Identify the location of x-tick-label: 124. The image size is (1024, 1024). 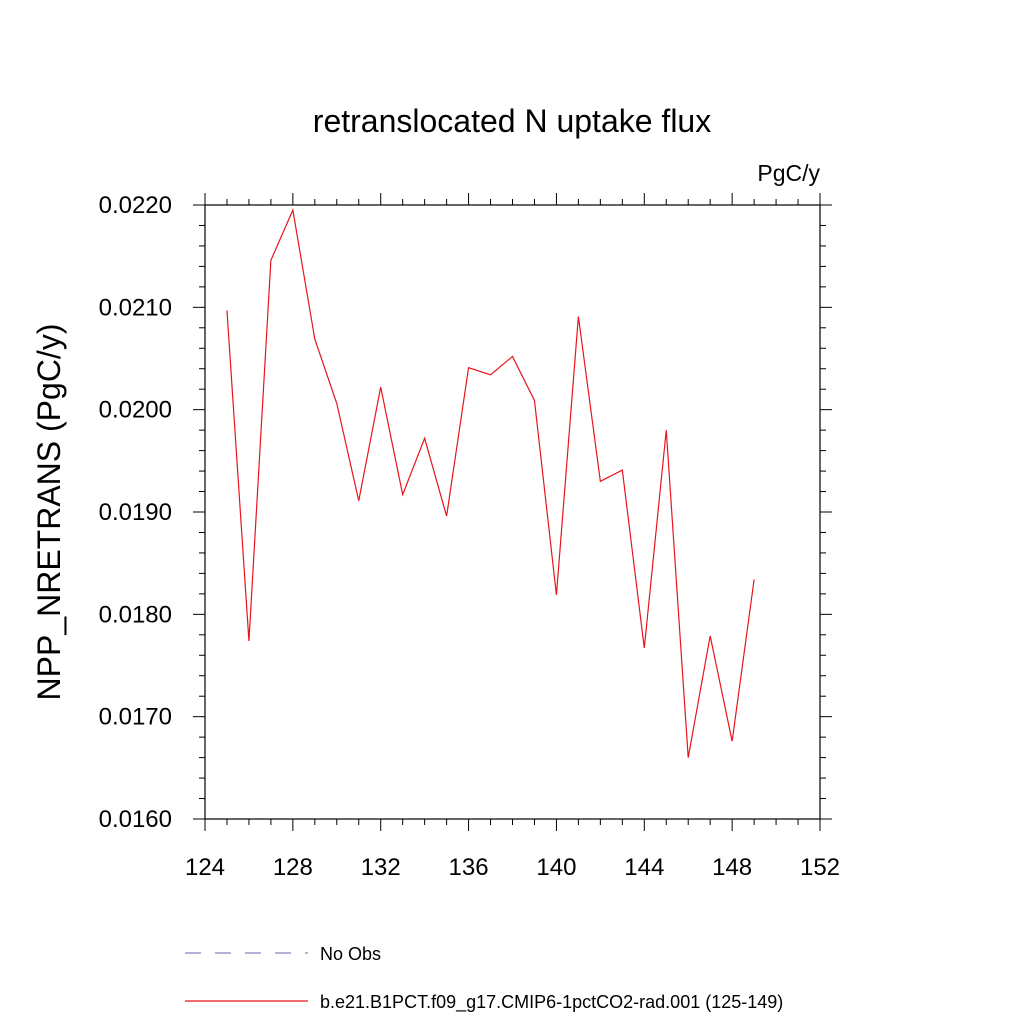
(205, 867).